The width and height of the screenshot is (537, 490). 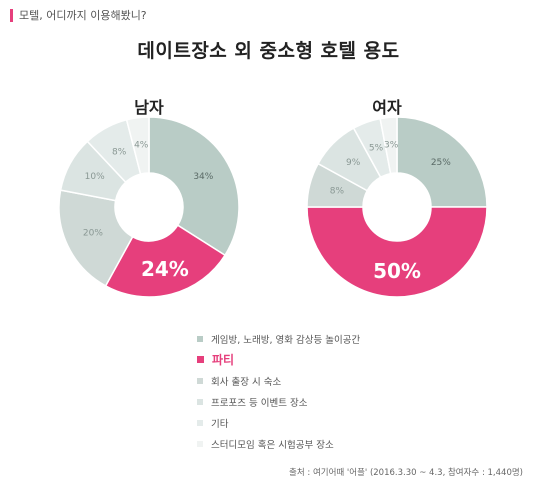 What do you see at coordinates (387, 107) in the screenshot?
I see `chart-title-female: 여자` at bounding box center [387, 107].